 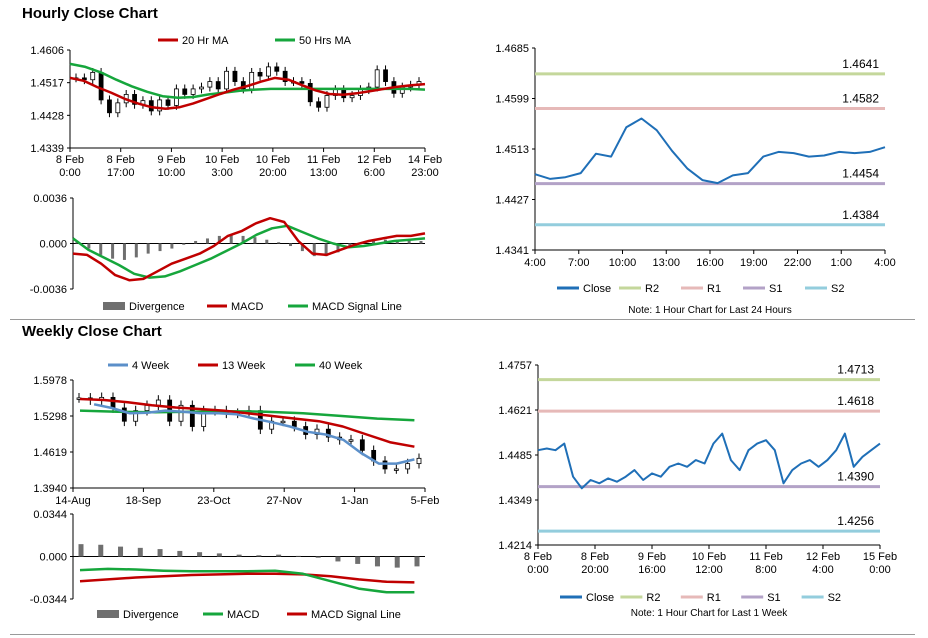 What do you see at coordinates (754, 263) in the screenshot?
I see `hourly-levels-x-tick-label: 19:00` at bounding box center [754, 263].